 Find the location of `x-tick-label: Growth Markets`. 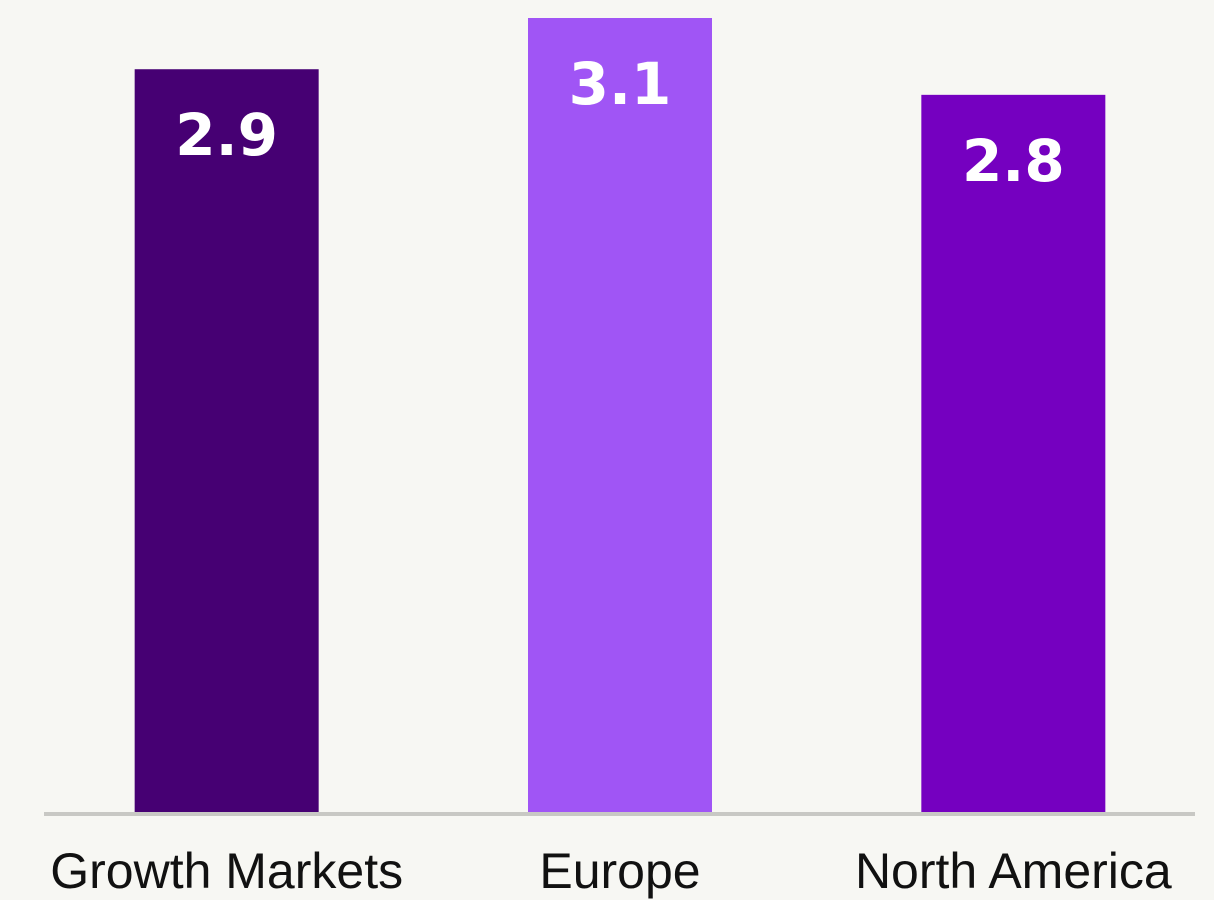

x-tick-label: Growth Markets is located at coordinates (226, 871).